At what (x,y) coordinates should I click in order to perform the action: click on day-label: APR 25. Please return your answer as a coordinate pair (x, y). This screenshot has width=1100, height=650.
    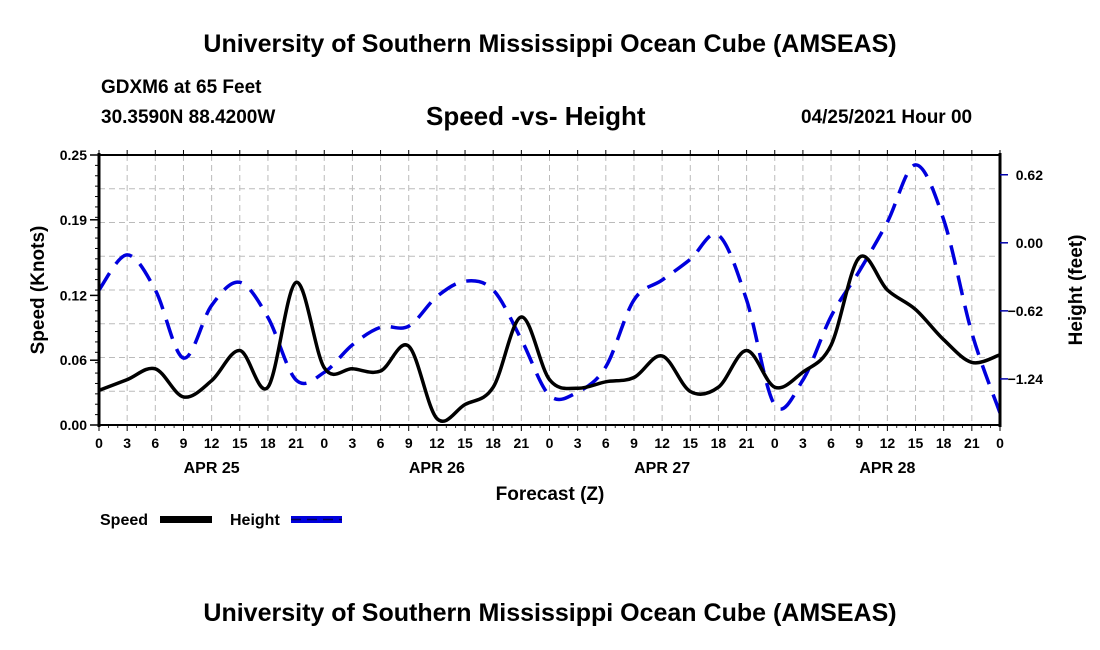
    Looking at the image, I should click on (212, 468).